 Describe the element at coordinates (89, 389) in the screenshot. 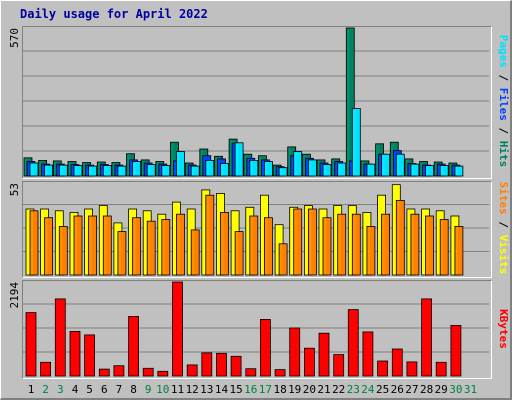

I see `x-tick-day-5: 5` at that location.